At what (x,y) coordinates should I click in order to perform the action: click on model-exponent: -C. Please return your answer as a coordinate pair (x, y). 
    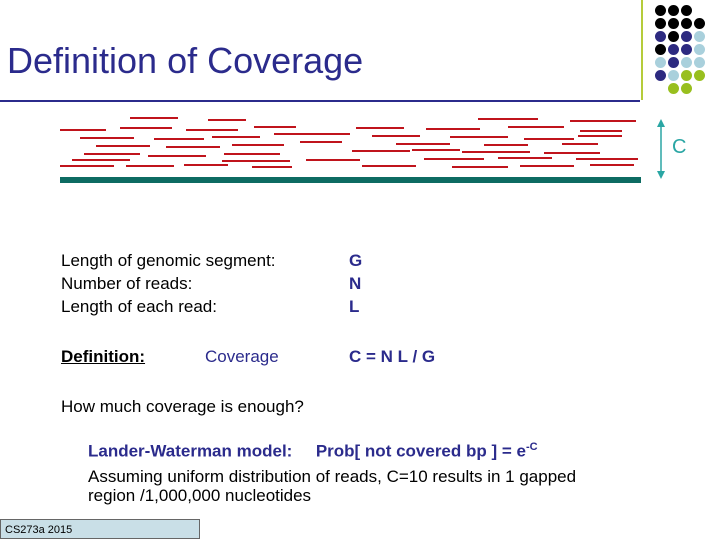
    Looking at the image, I should click on (531, 447).